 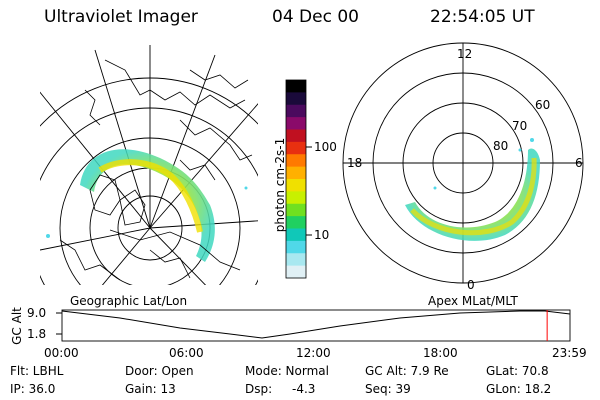 What do you see at coordinates (287, 371) in the screenshot?
I see `info-mode: Mode: Normal` at bounding box center [287, 371].